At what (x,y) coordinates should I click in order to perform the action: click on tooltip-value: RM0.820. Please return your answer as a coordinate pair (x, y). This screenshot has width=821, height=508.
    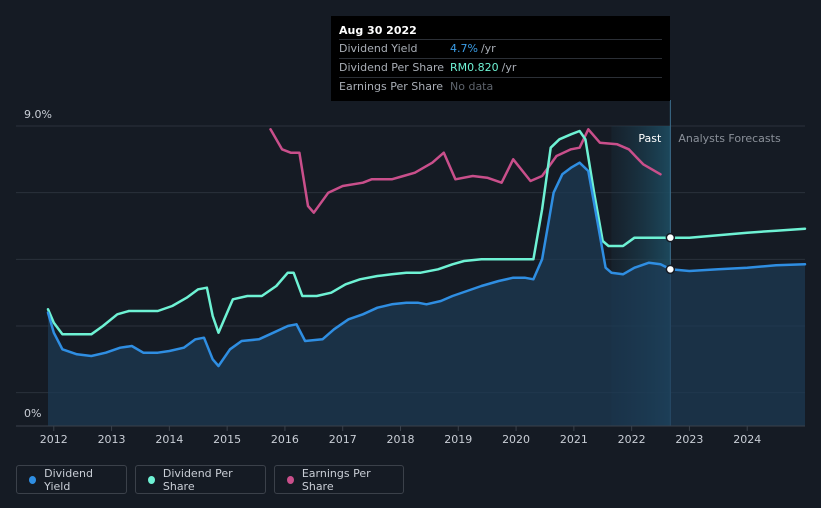
    Looking at the image, I should click on (474, 67).